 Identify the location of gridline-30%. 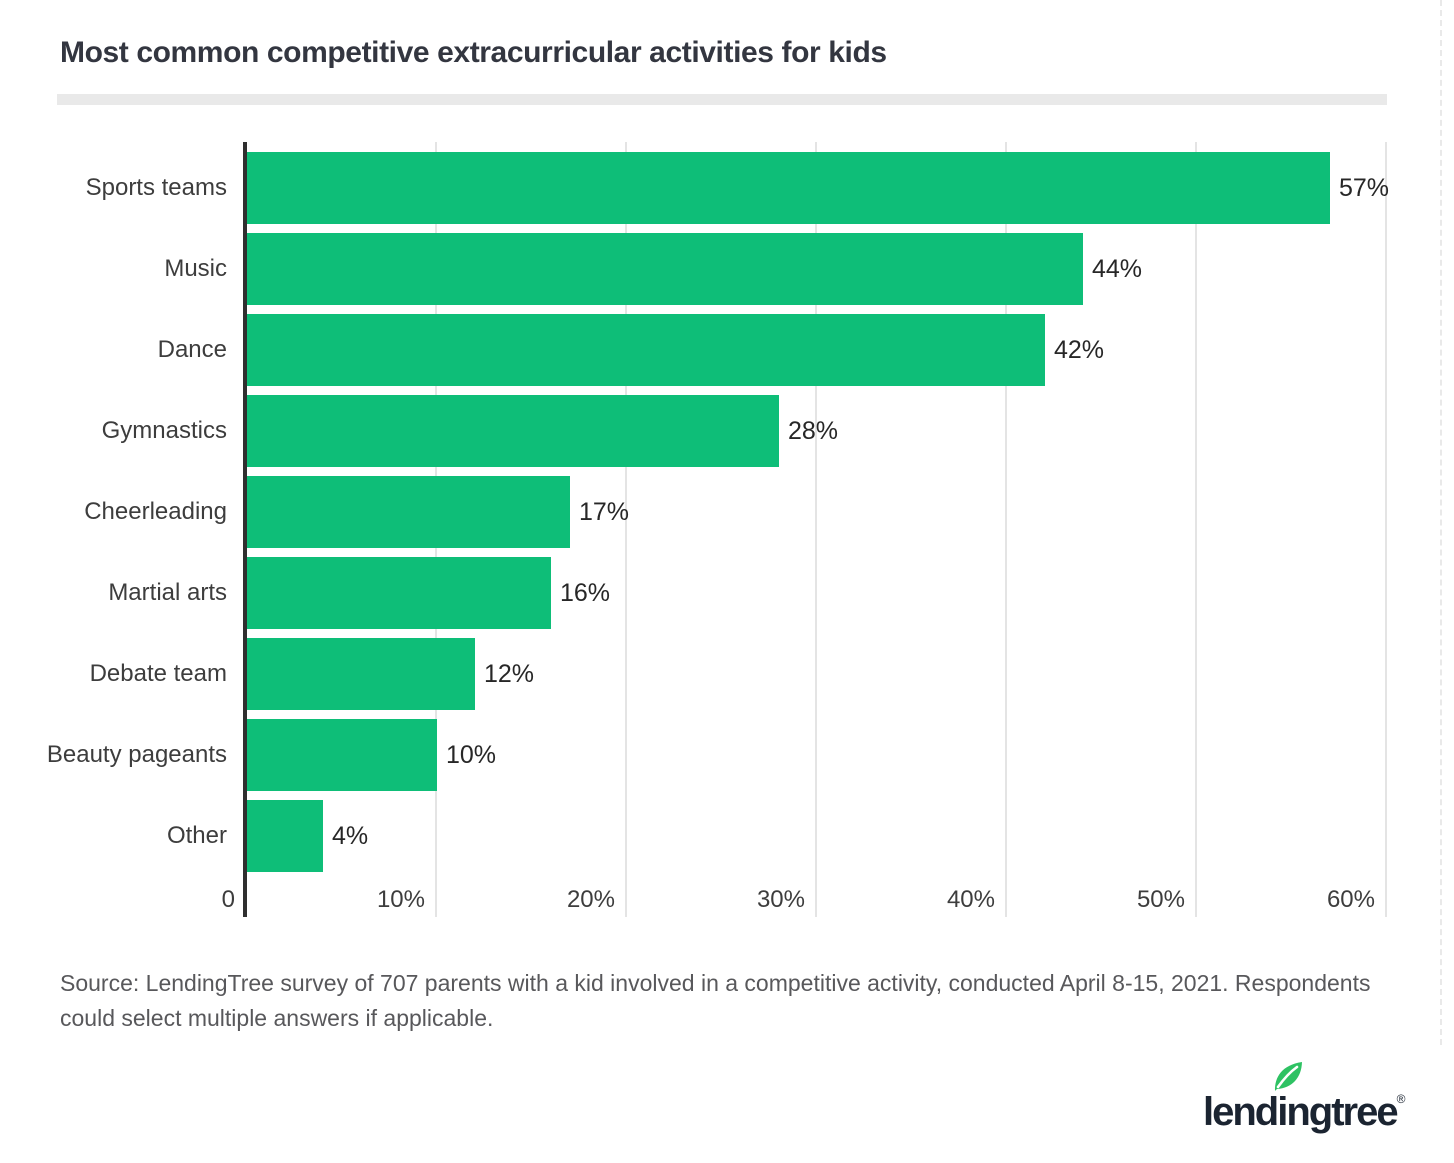
(816, 529).